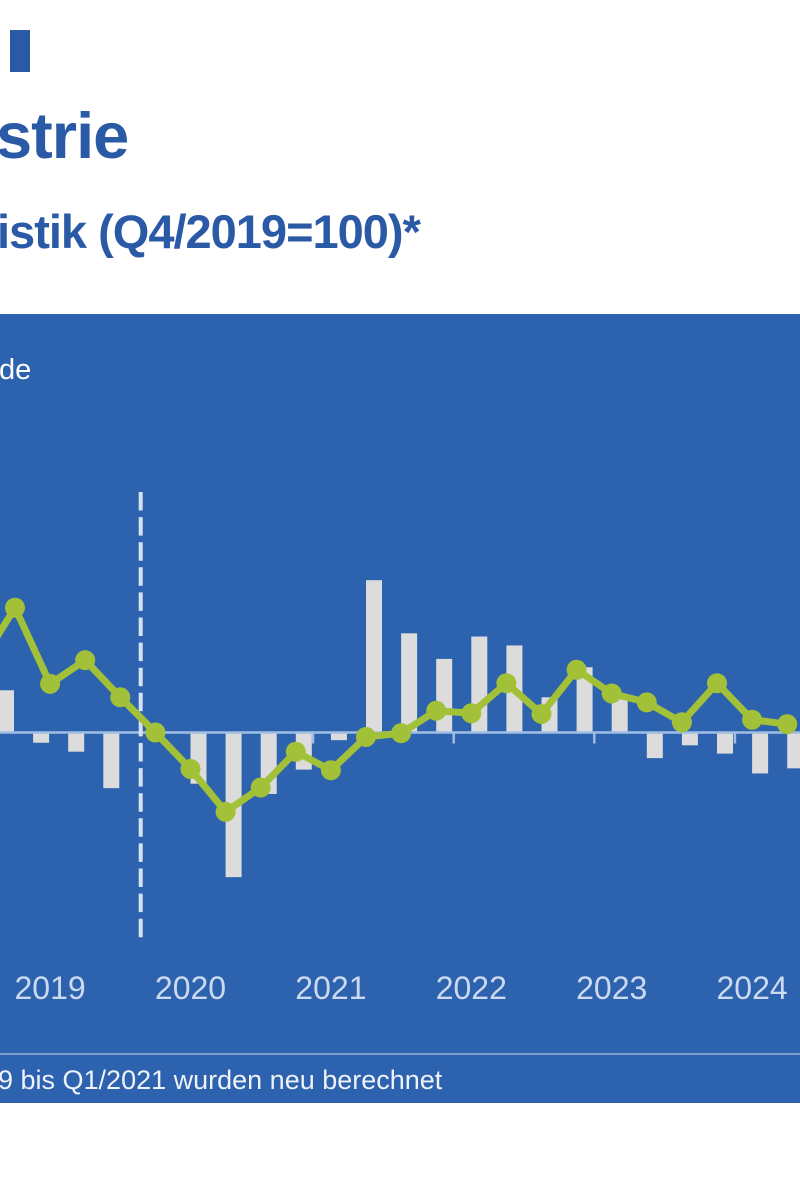  I want to click on marker-Q4/2022, so click(576, 669).